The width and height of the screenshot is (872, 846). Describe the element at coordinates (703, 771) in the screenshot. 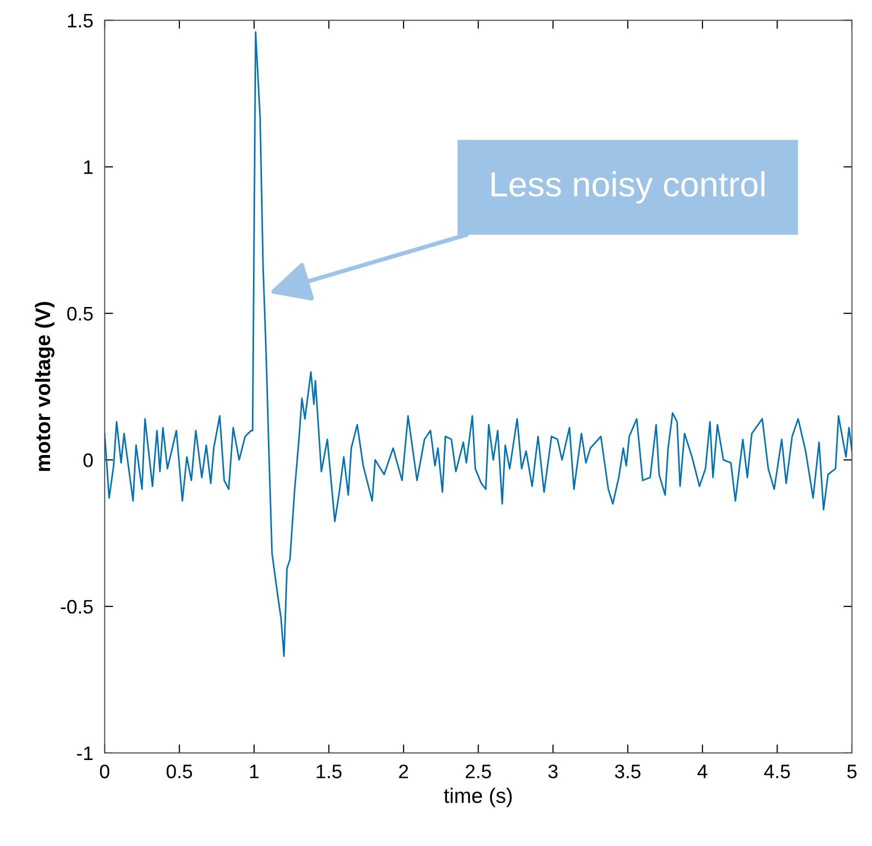

I see `x-tick-label: 4` at that location.